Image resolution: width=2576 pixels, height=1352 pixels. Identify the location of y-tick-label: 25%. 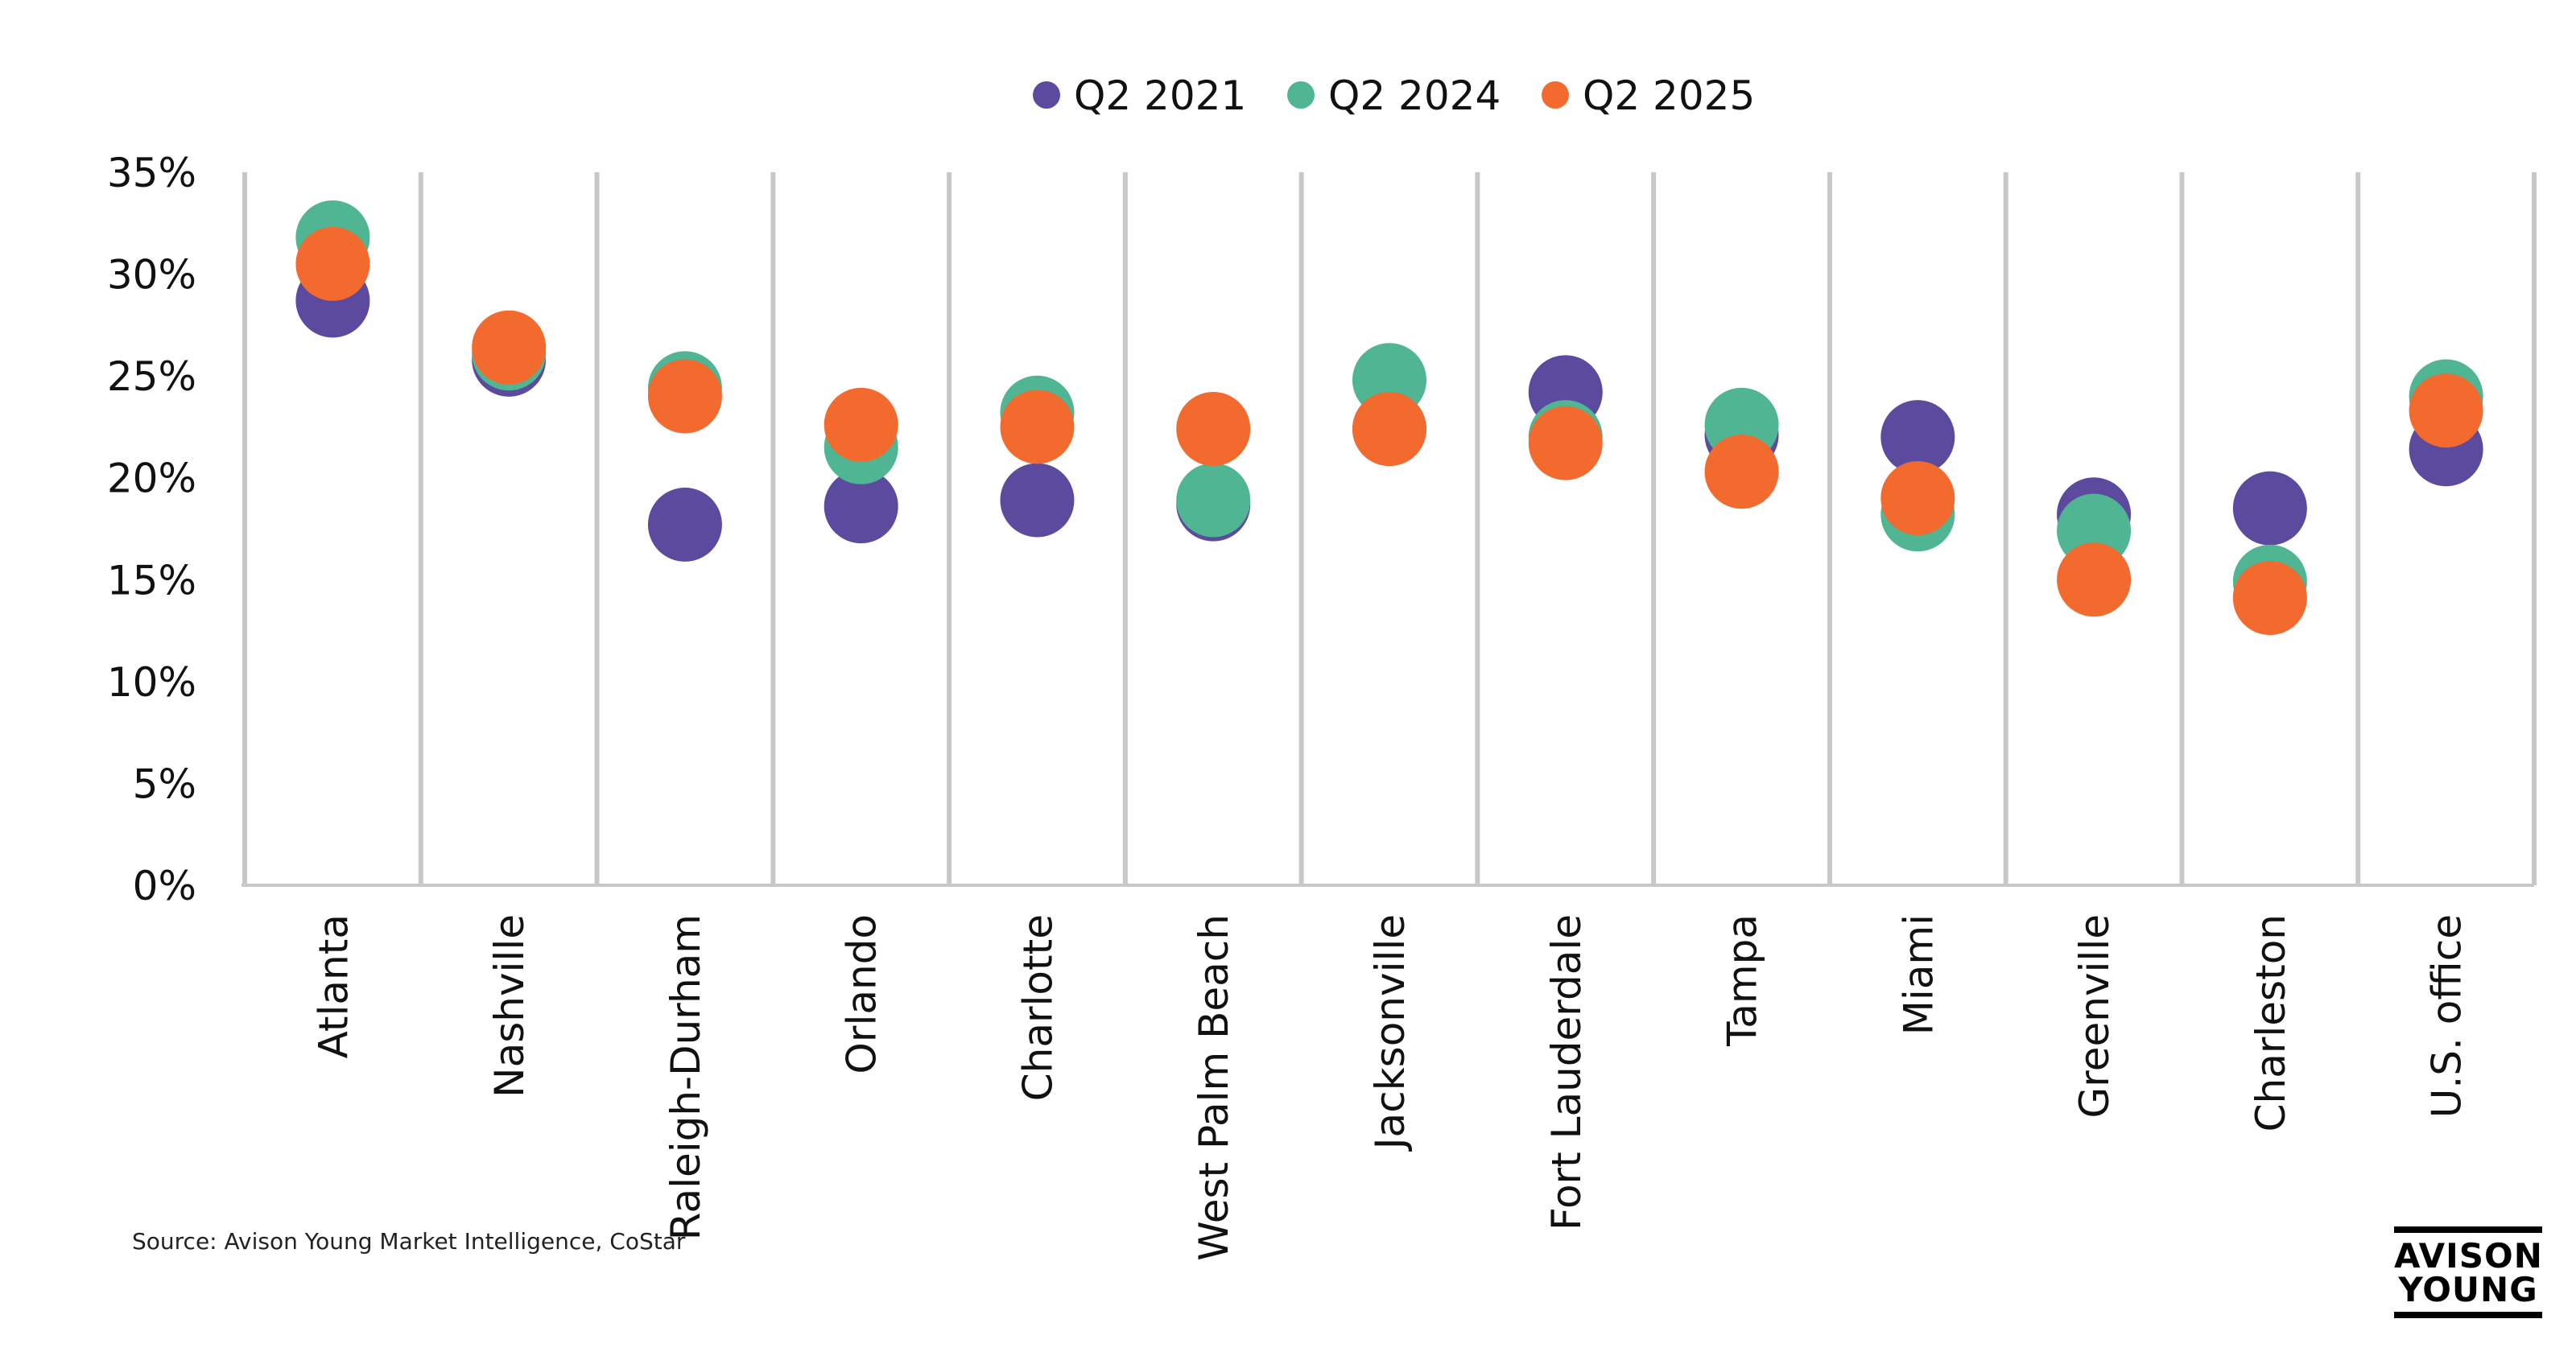
(151, 376).